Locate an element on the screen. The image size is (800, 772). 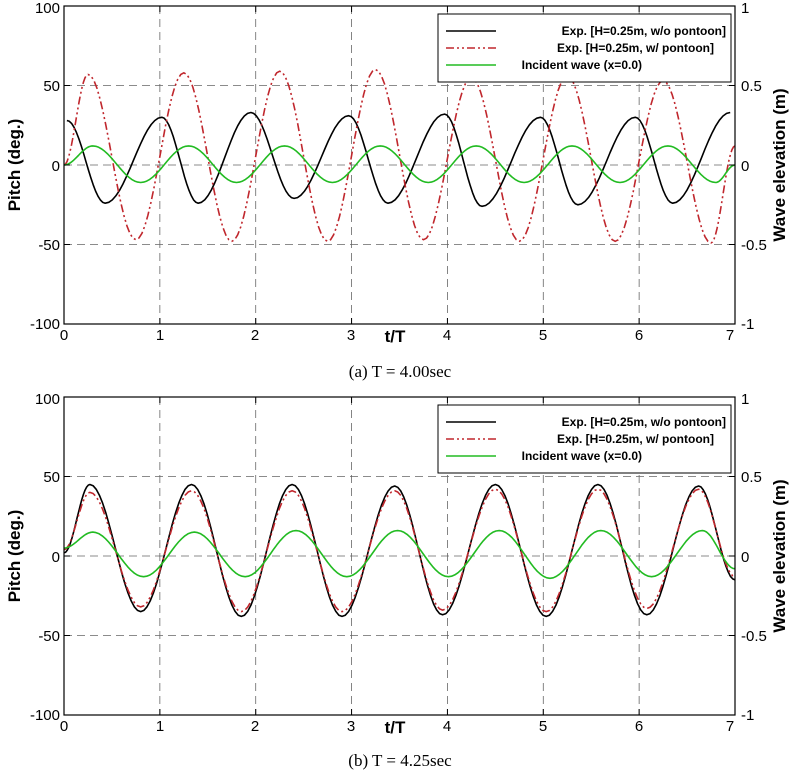
series-group is located at coordinates (399, 550).